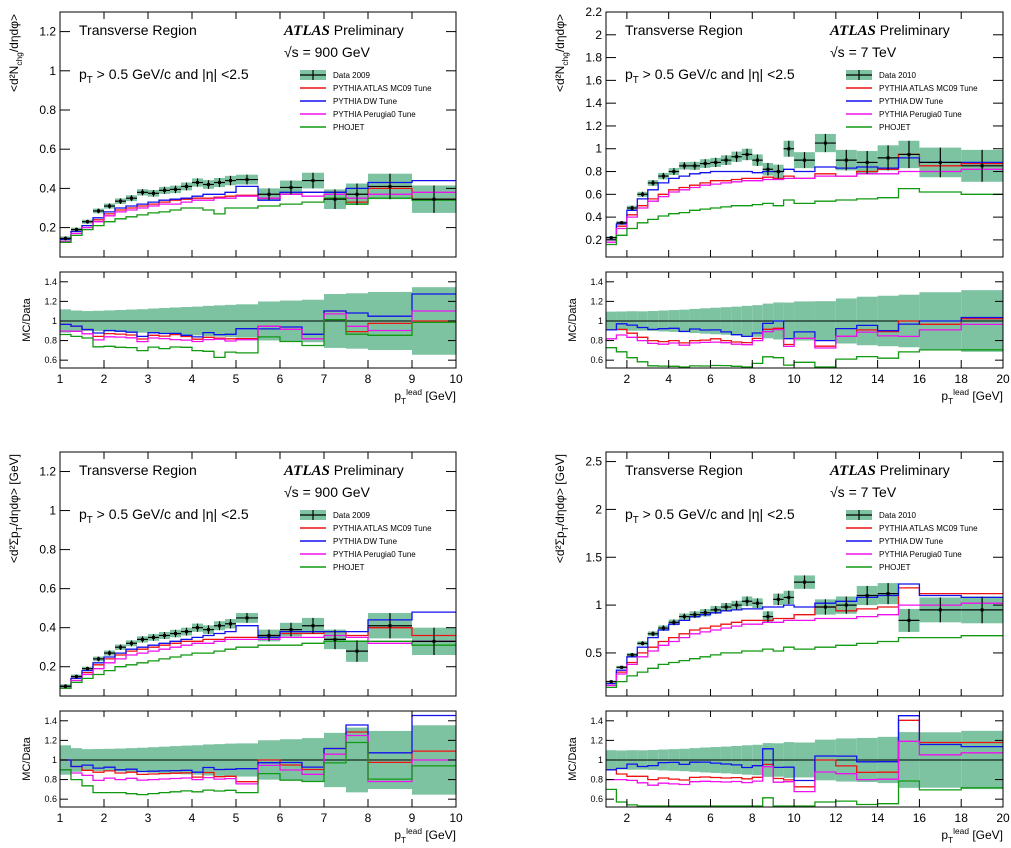 This screenshot has width=1011, height=848. Describe the element at coordinates (904, 554) in the screenshot. I see `legend-item-4: PYTHIA Perugia0 Tune` at that location.